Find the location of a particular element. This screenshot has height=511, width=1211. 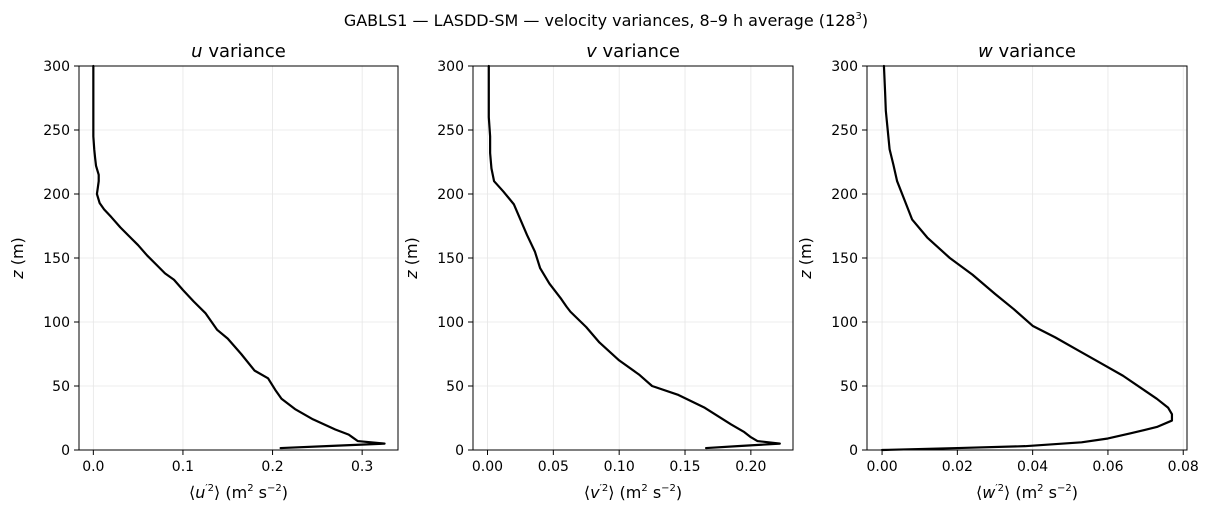

v-x-tick-label: 0.00 is located at coordinates (487, 467).